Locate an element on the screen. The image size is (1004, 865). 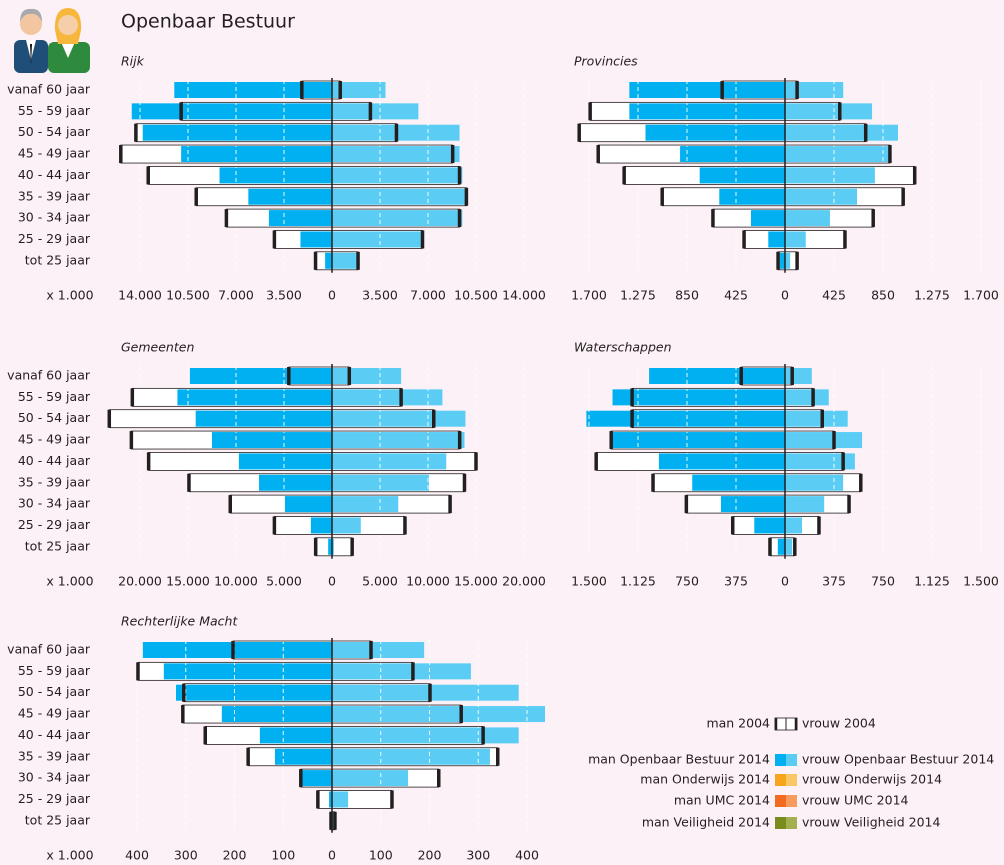
legend-label: vrouw Onderwijs 2014 is located at coordinates (872, 779).